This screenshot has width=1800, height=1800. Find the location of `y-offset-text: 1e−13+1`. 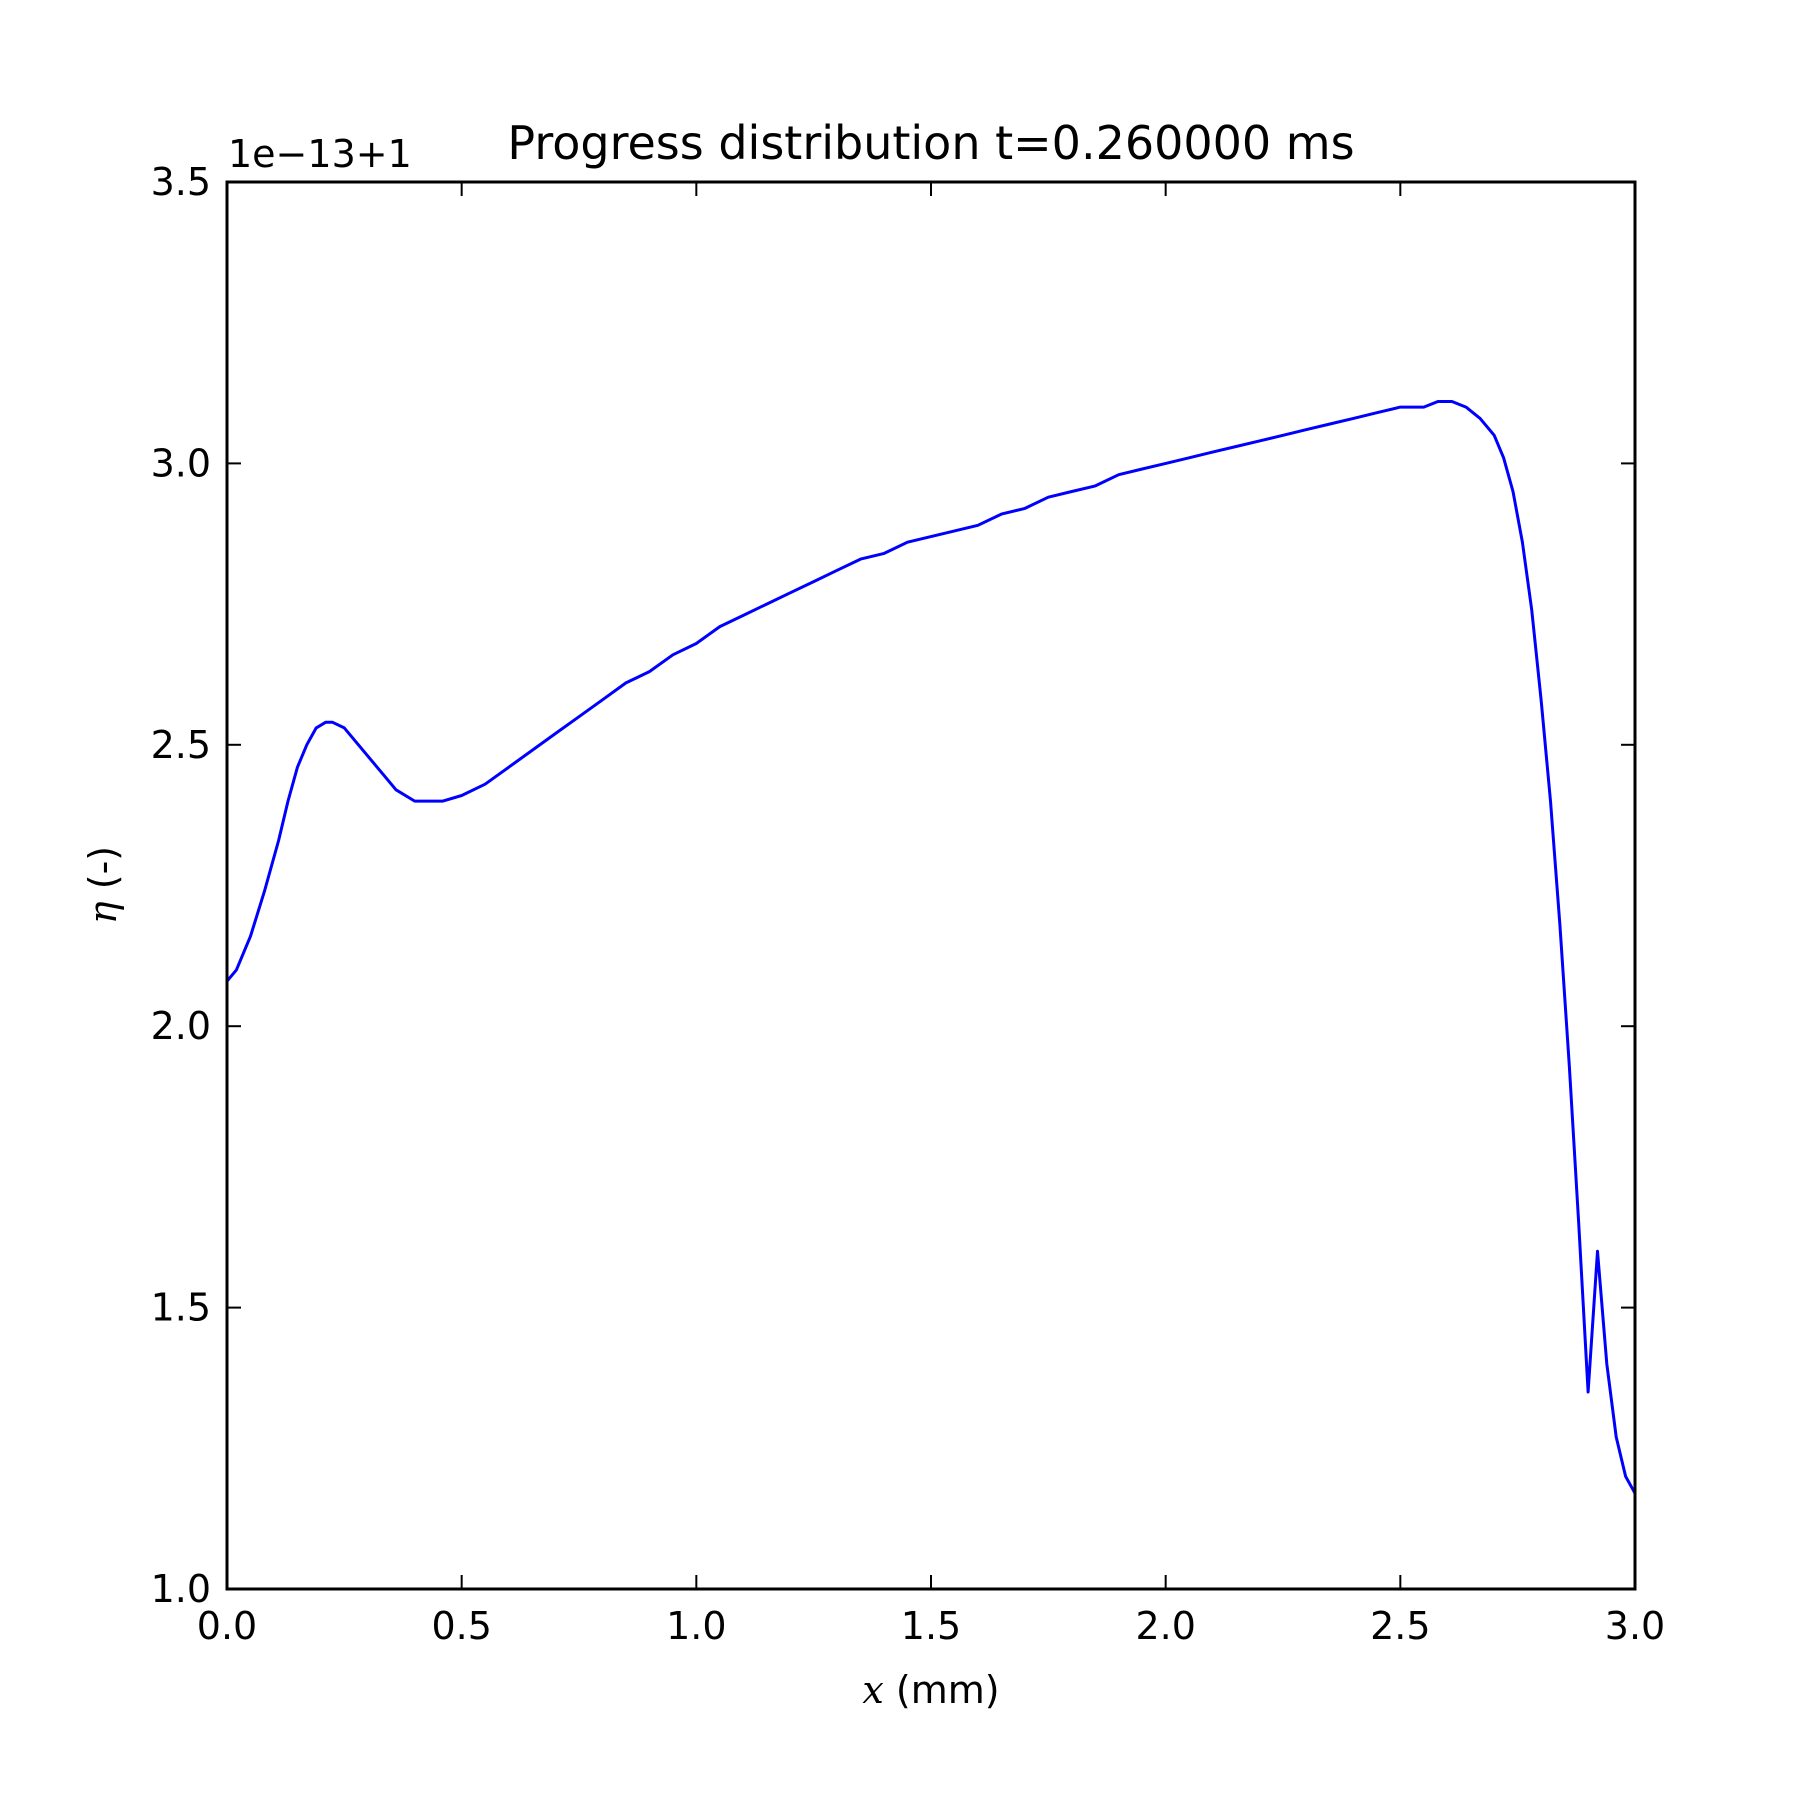

y-offset-text: 1e−13+1 is located at coordinates (320, 154).